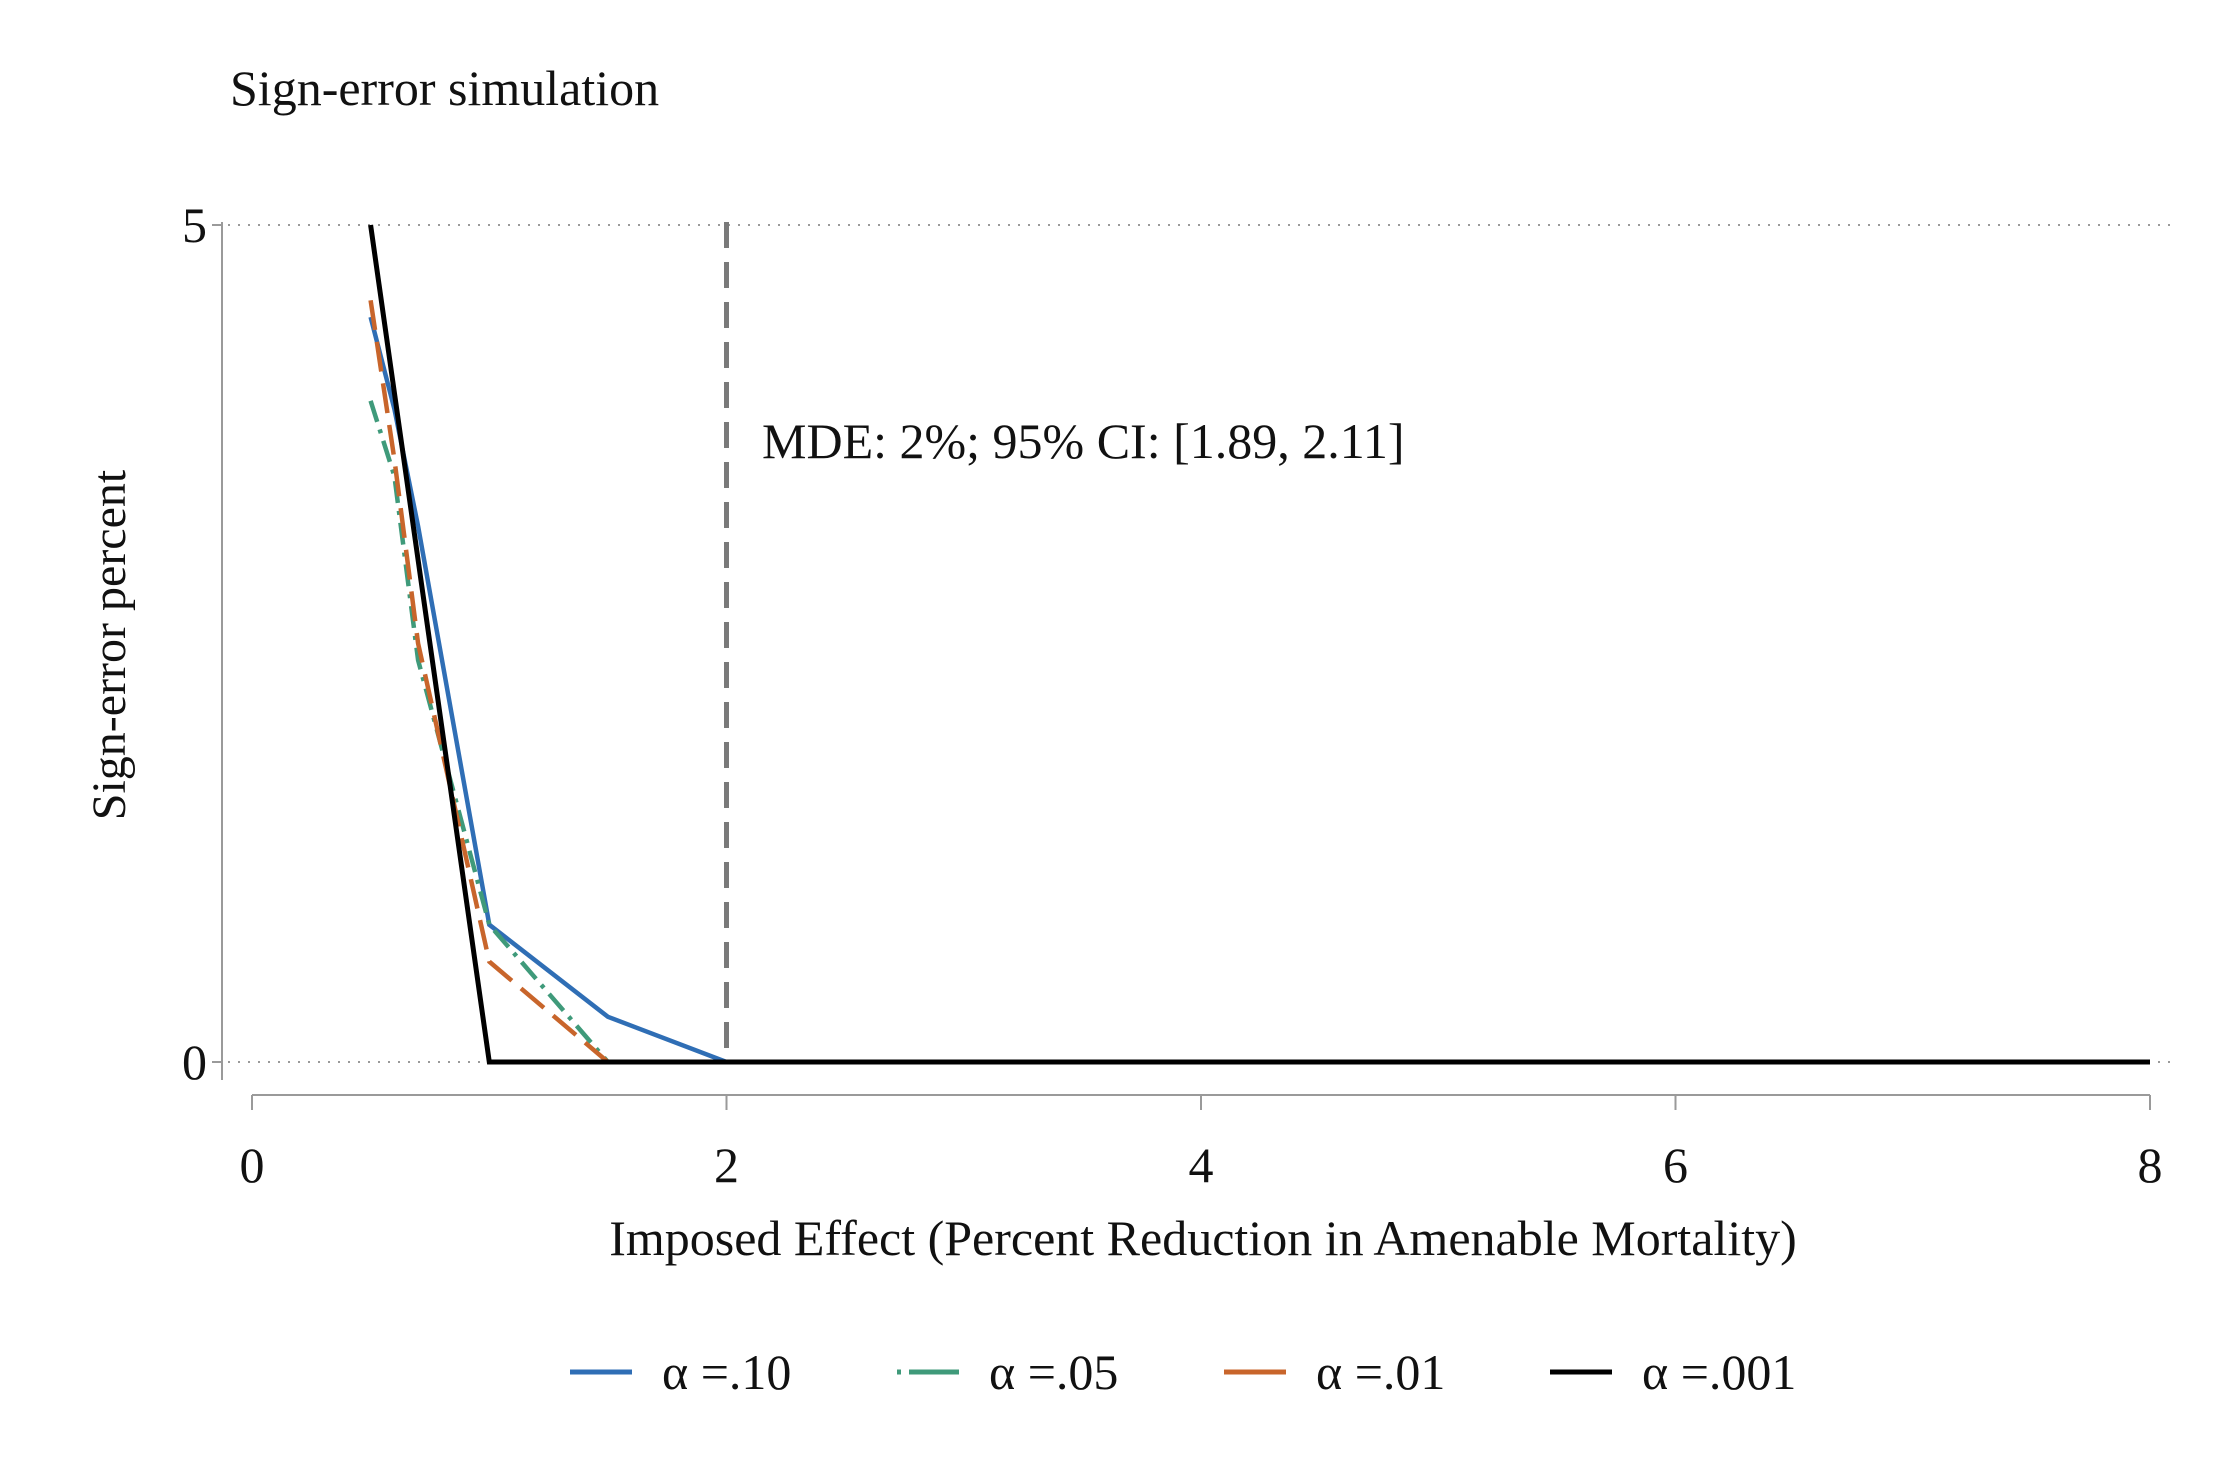  Describe the element at coordinates (1719, 1372) in the screenshot. I see `legend-label-3: α =.001` at that location.